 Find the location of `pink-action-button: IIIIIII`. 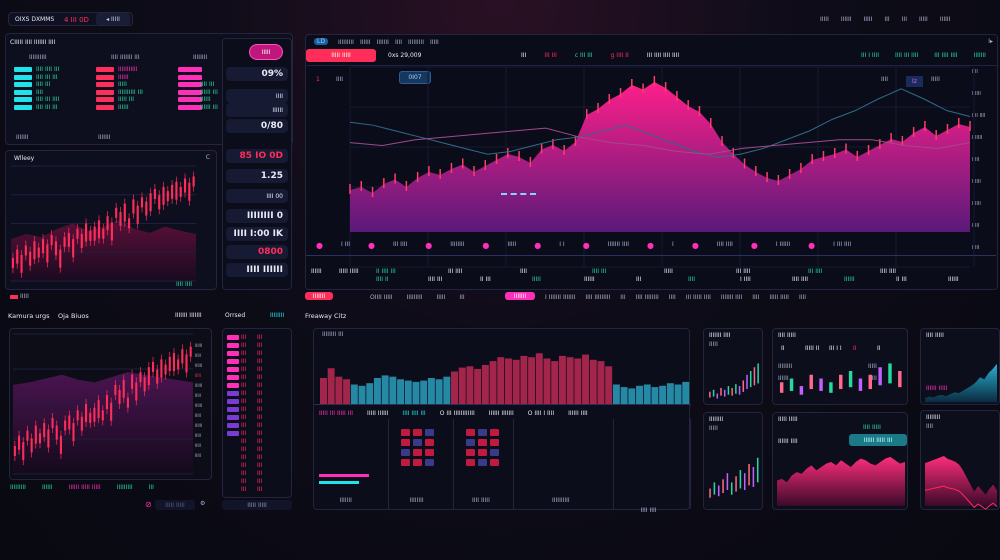

pink-action-button: IIIIIII is located at coordinates (520, 296).